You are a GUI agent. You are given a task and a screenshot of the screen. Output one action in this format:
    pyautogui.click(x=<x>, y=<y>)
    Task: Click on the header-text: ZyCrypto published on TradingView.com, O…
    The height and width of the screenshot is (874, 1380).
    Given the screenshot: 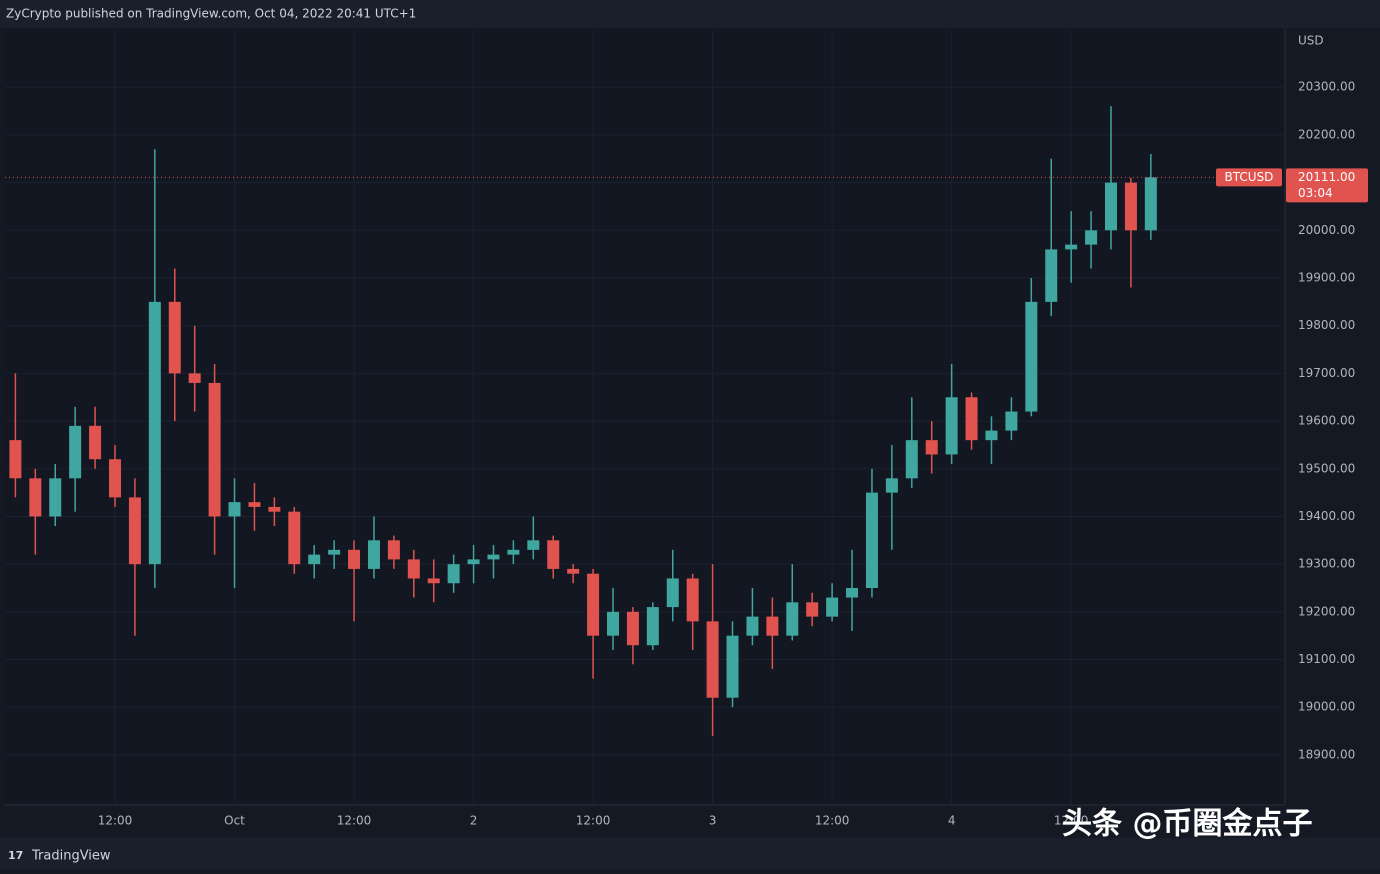 What is the action you would take?
    pyautogui.click(x=211, y=14)
    